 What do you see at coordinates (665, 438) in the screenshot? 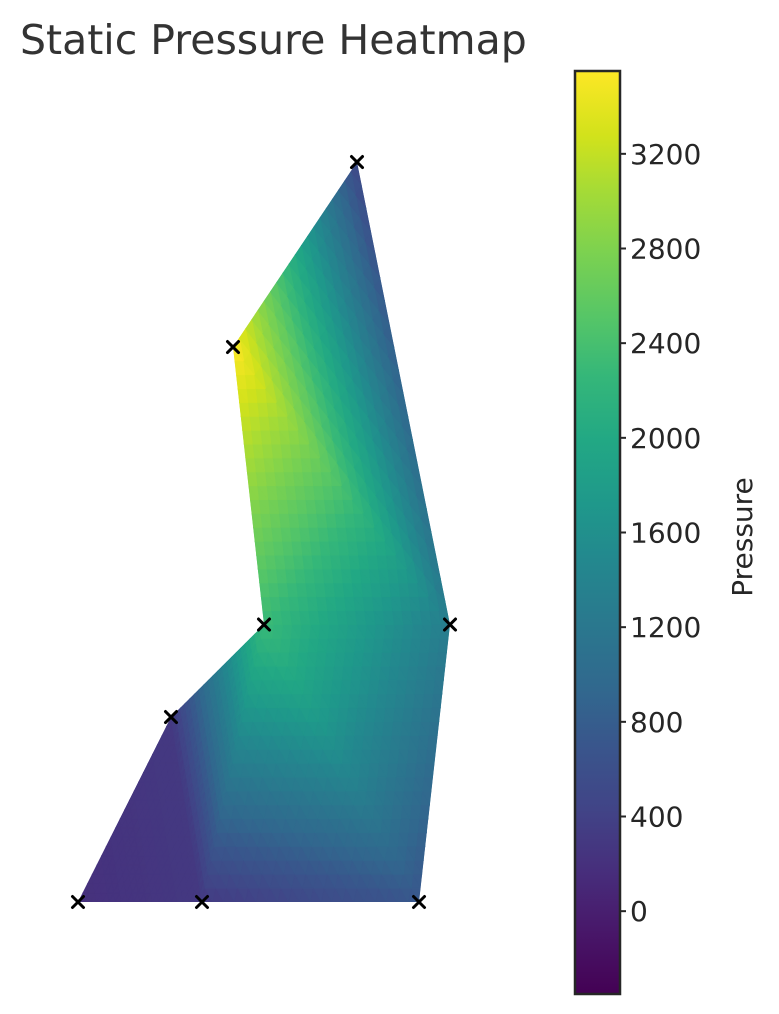
I see `colorbar-tick-label: 2000` at bounding box center [665, 438].